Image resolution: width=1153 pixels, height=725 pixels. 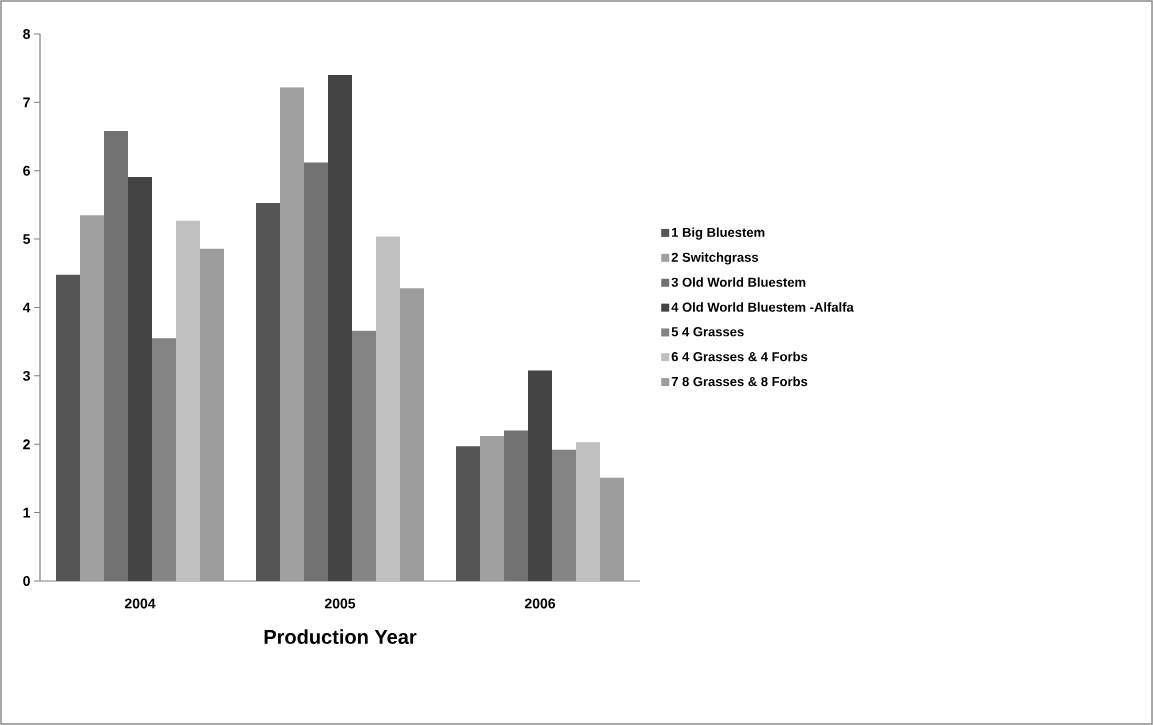 I want to click on legend-label: 6 4 Grasses & 4 Forbs, so click(x=739, y=356).